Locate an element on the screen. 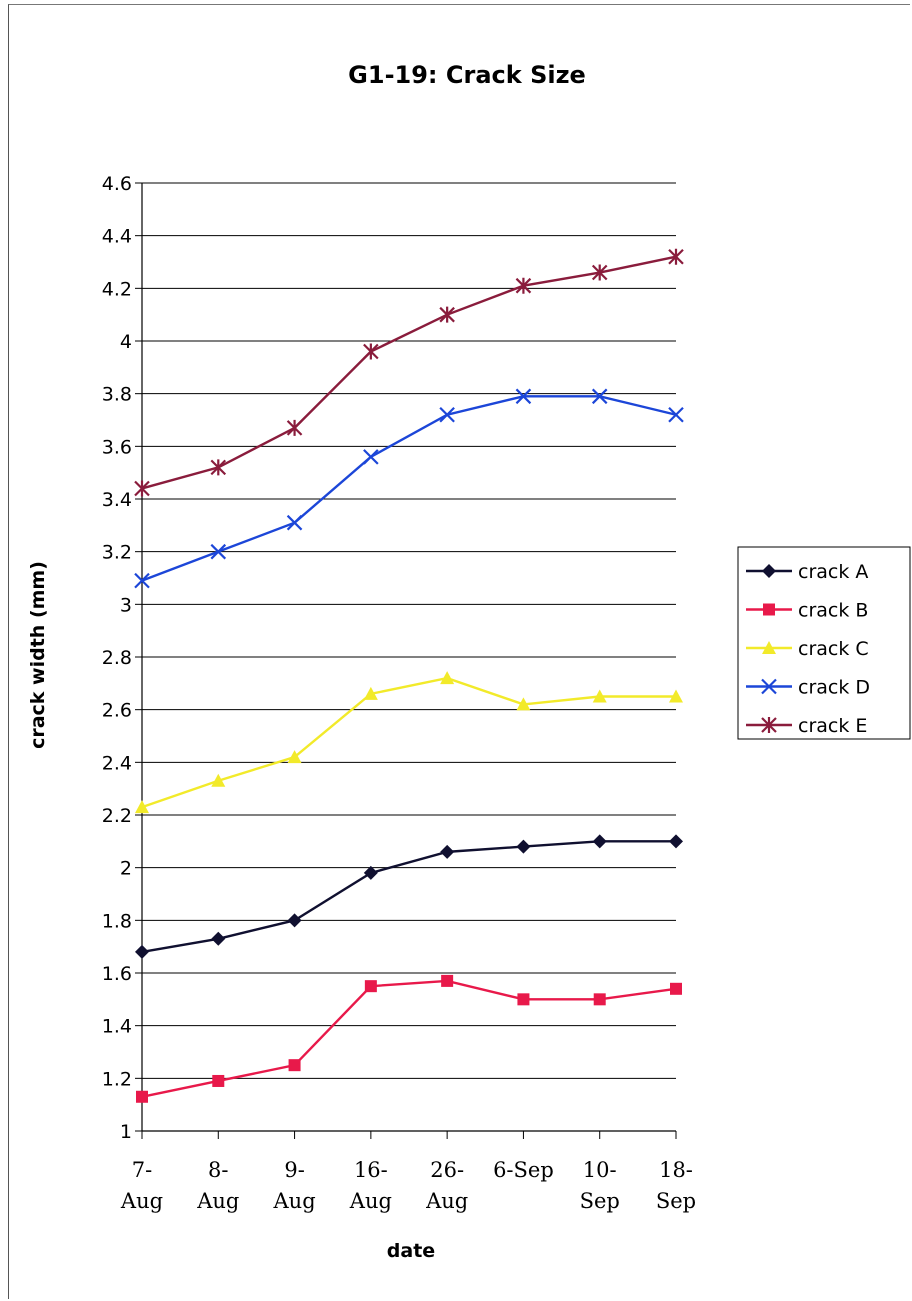 Image resolution: width=912 pixels, height=1301 pixels. y-tick-label: 4.6 is located at coordinates (117, 184).